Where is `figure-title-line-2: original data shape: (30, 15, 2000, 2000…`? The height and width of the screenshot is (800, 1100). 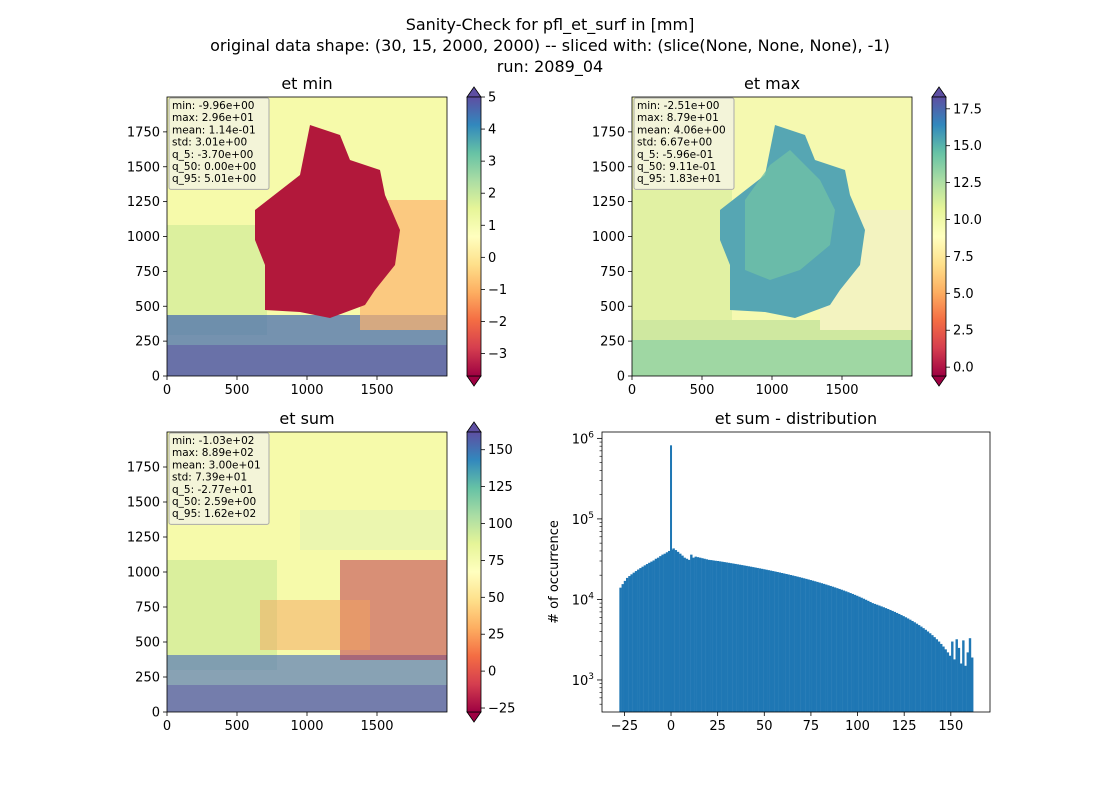
figure-title-line-2: original data shape: (30, 15, 2000, 2000… is located at coordinates (550, 45).